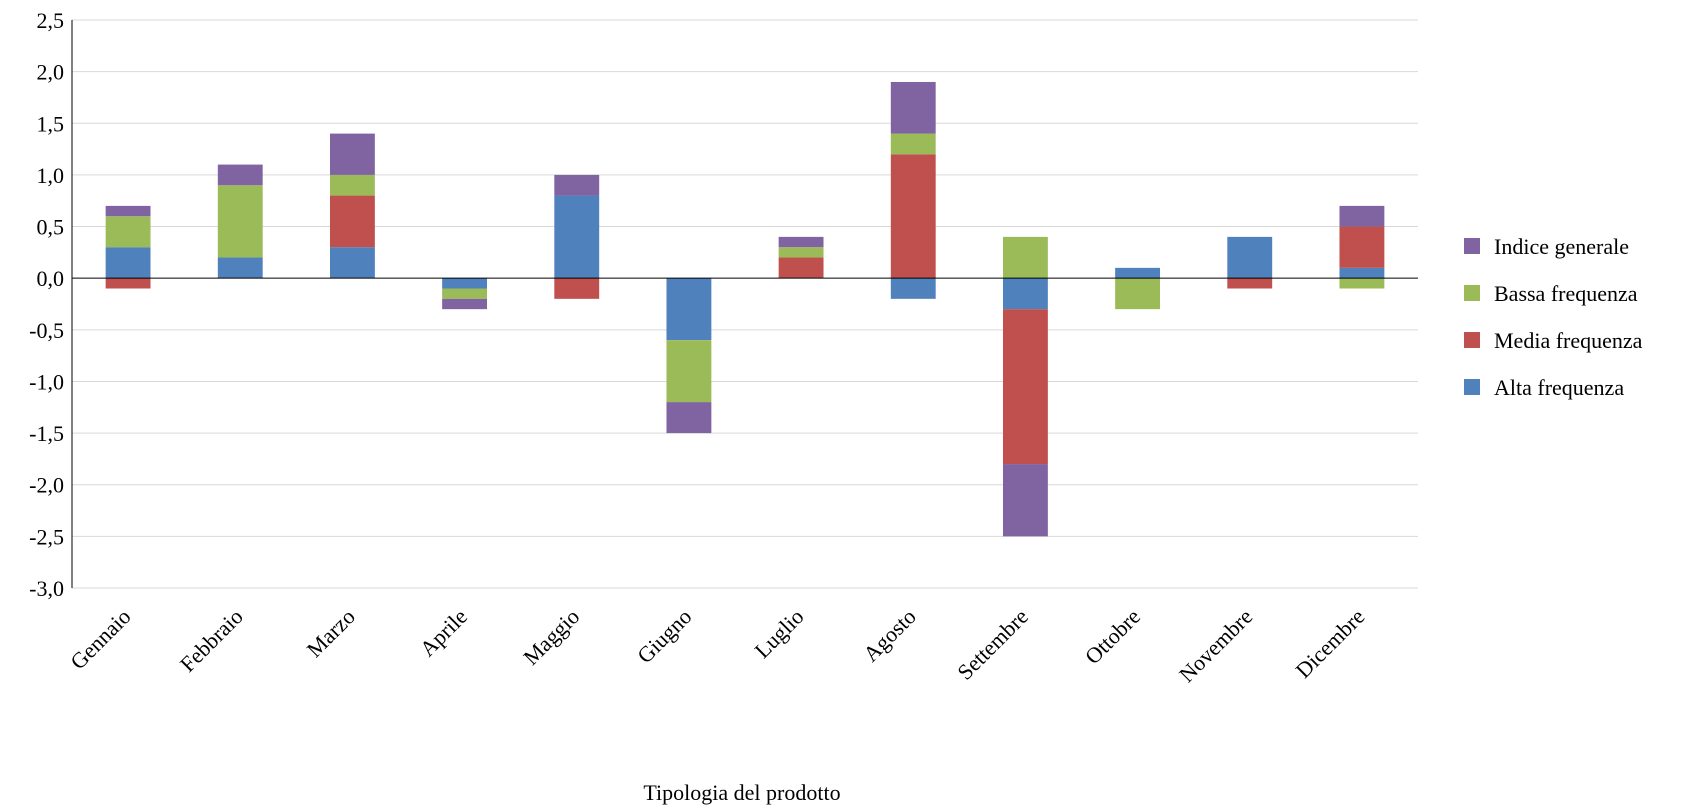 The height and width of the screenshot is (806, 1682). I want to click on legend-item: Indice generale, so click(1546, 246).